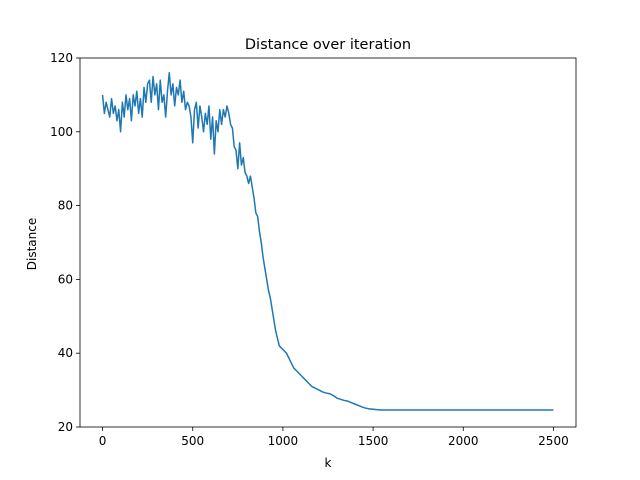 This screenshot has height=480, width=640. I want to click on y-tick-label: 60, so click(65, 279).